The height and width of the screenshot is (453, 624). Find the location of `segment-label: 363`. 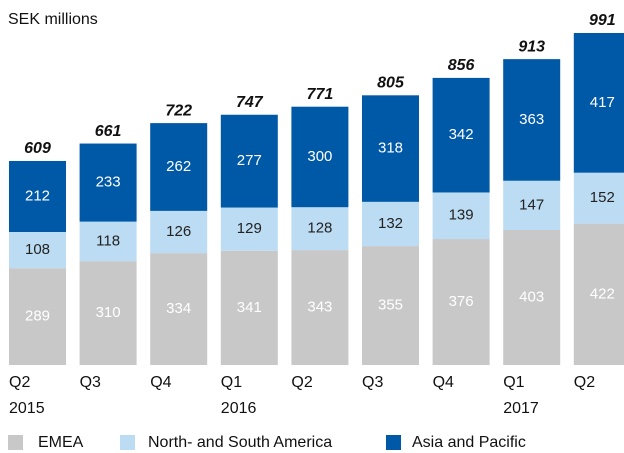

segment-label: 363 is located at coordinates (531, 119).